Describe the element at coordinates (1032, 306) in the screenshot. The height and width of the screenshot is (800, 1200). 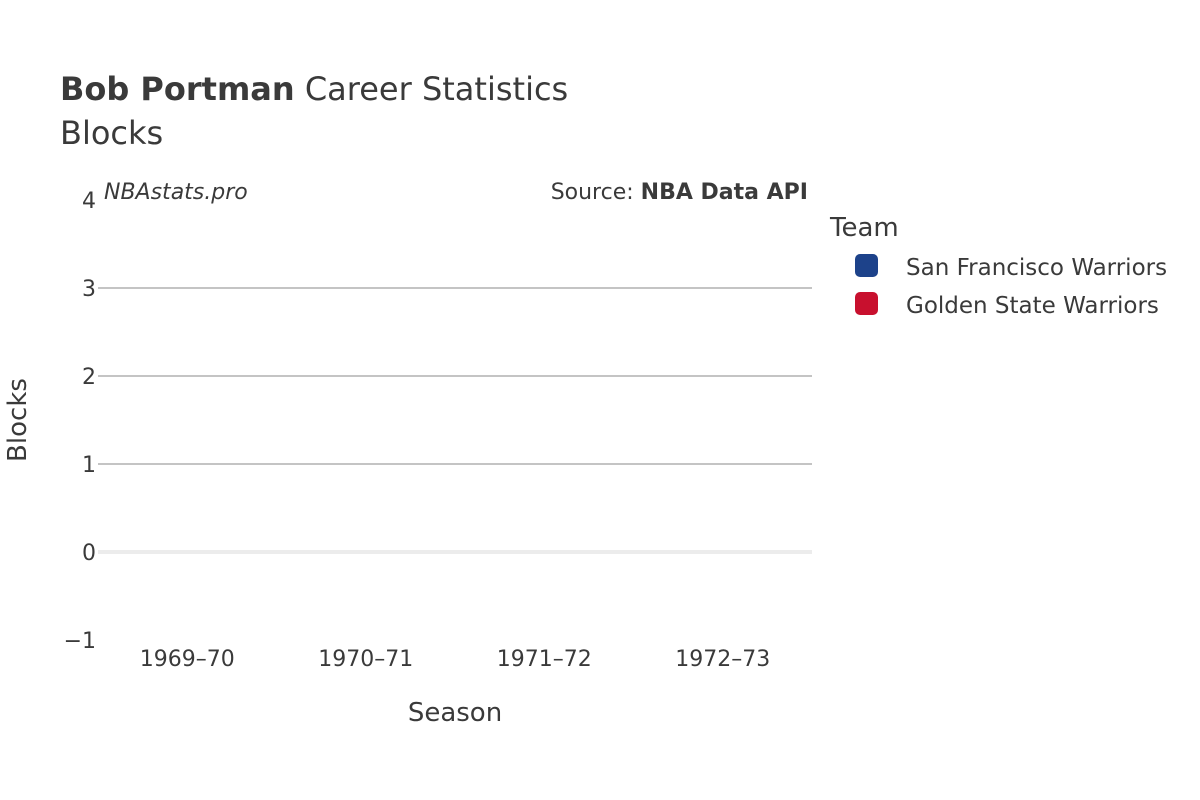
I see `legend-label: Golden State Warriors` at that location.